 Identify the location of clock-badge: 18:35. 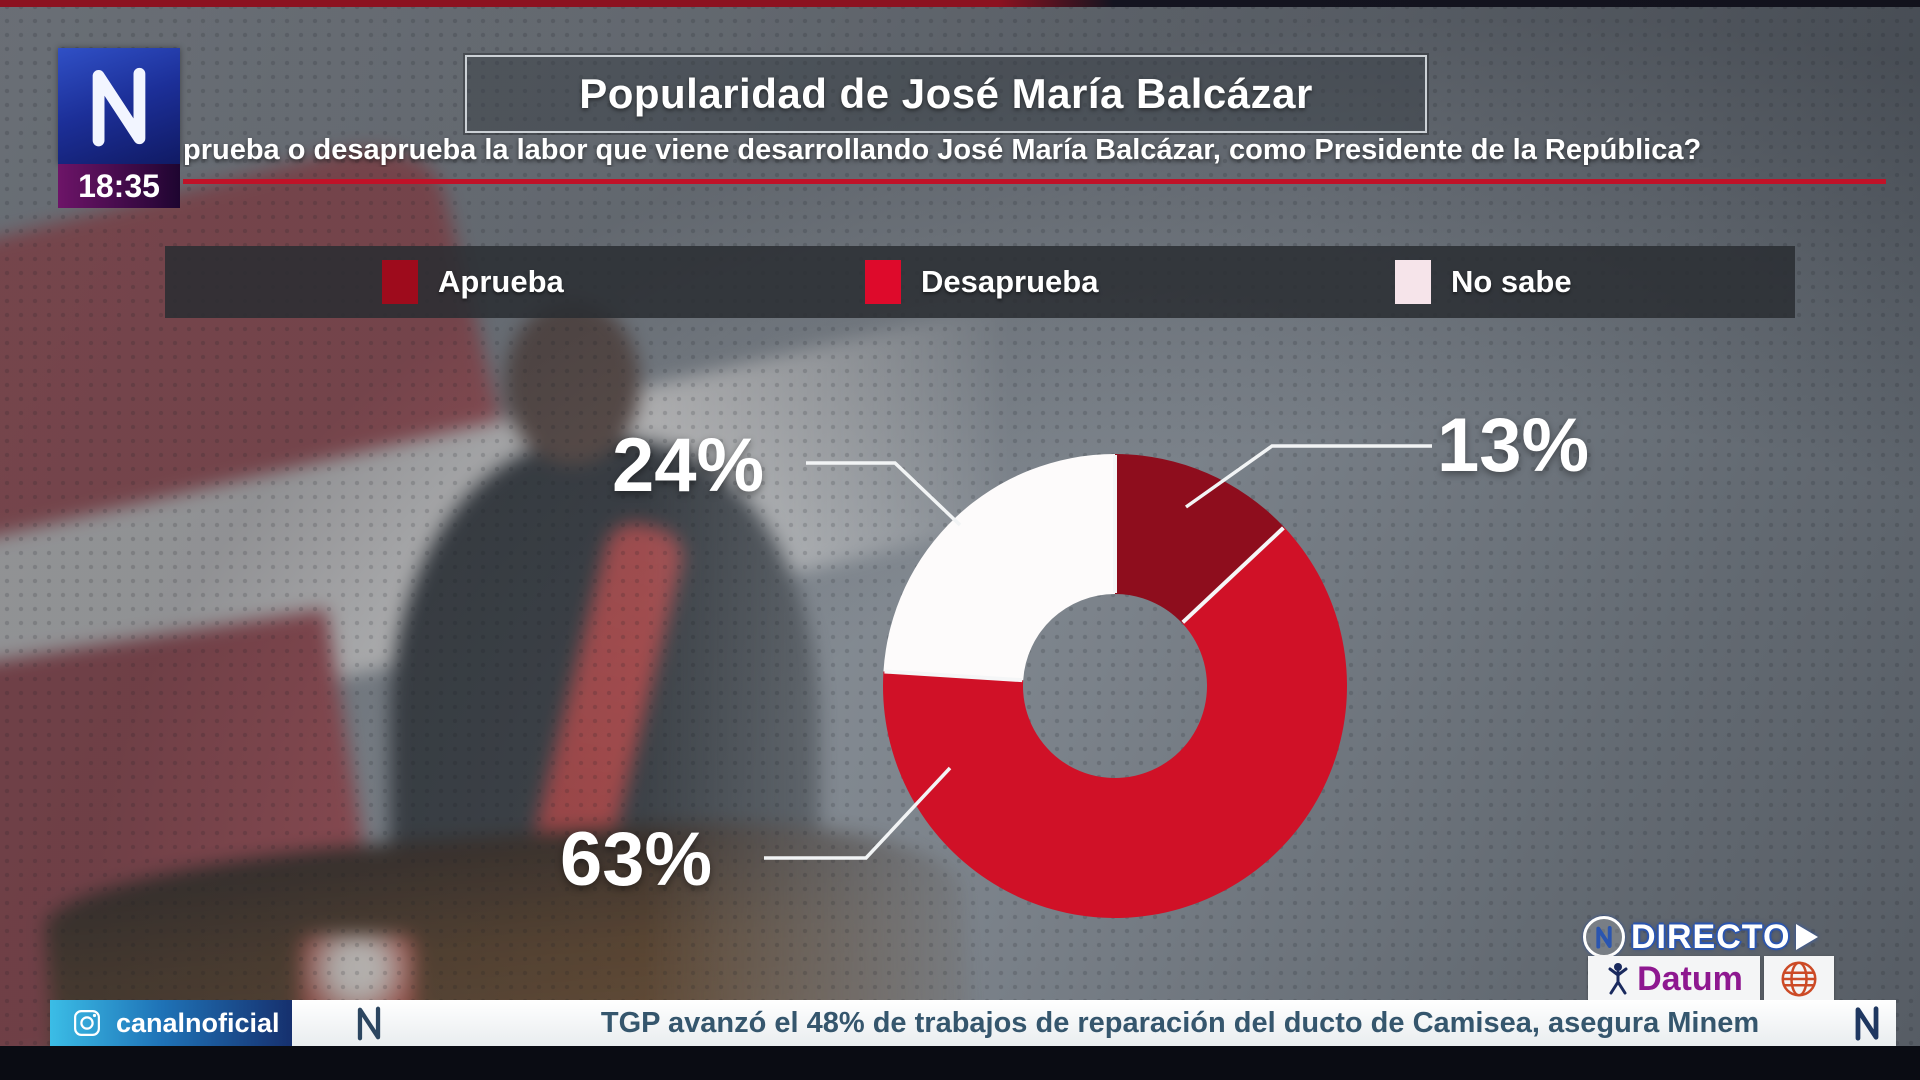
(119, 186).